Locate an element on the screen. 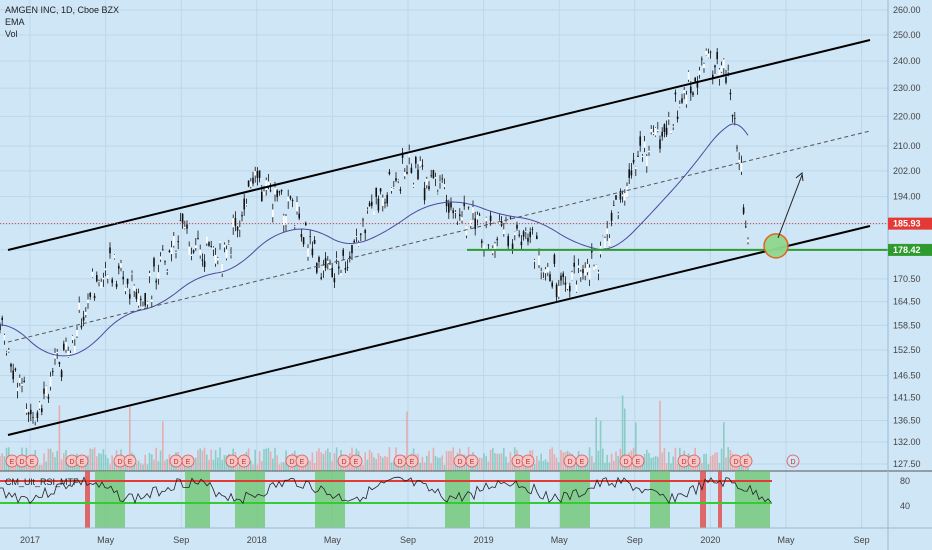 The width and height of the screenshot is (932, 550). last-price-tag-bg is located at coordinates (910, 223).